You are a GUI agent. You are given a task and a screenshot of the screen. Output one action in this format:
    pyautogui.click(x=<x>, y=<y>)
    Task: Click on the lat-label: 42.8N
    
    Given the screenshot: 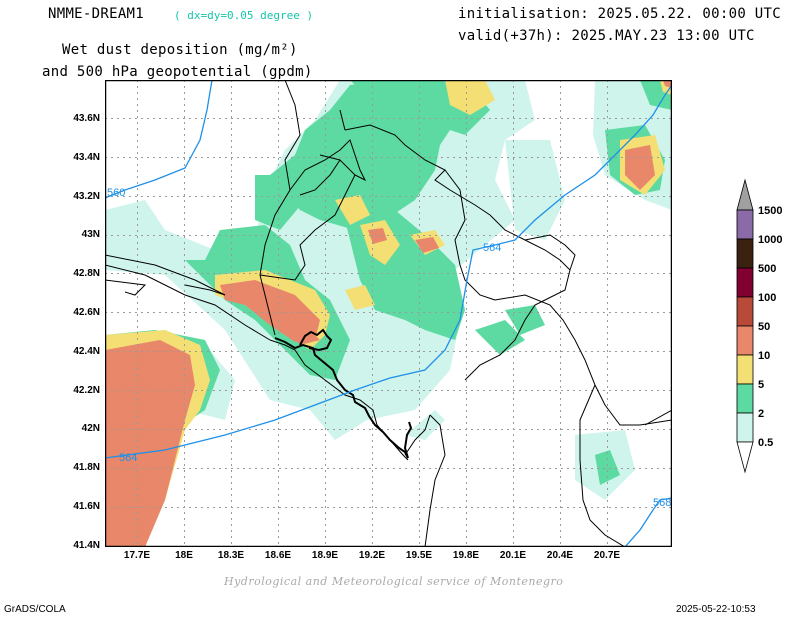 What is the action you would take?
    pyautogui.click(x=86, y=273)
    